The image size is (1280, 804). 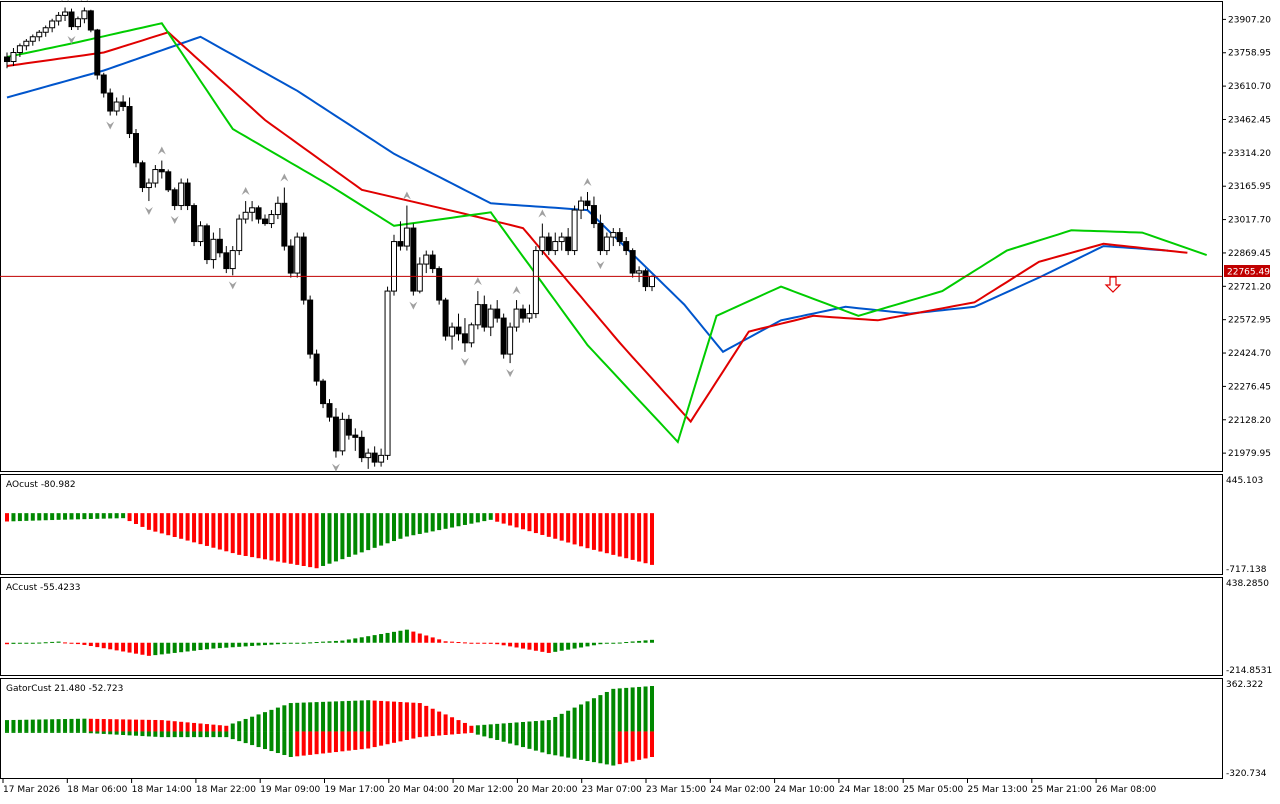 What do you see at coordinates (1249, 671) in the screenshot?
I see `ac-ymin-label: -214.8531` at bounding box center [1249, 671].